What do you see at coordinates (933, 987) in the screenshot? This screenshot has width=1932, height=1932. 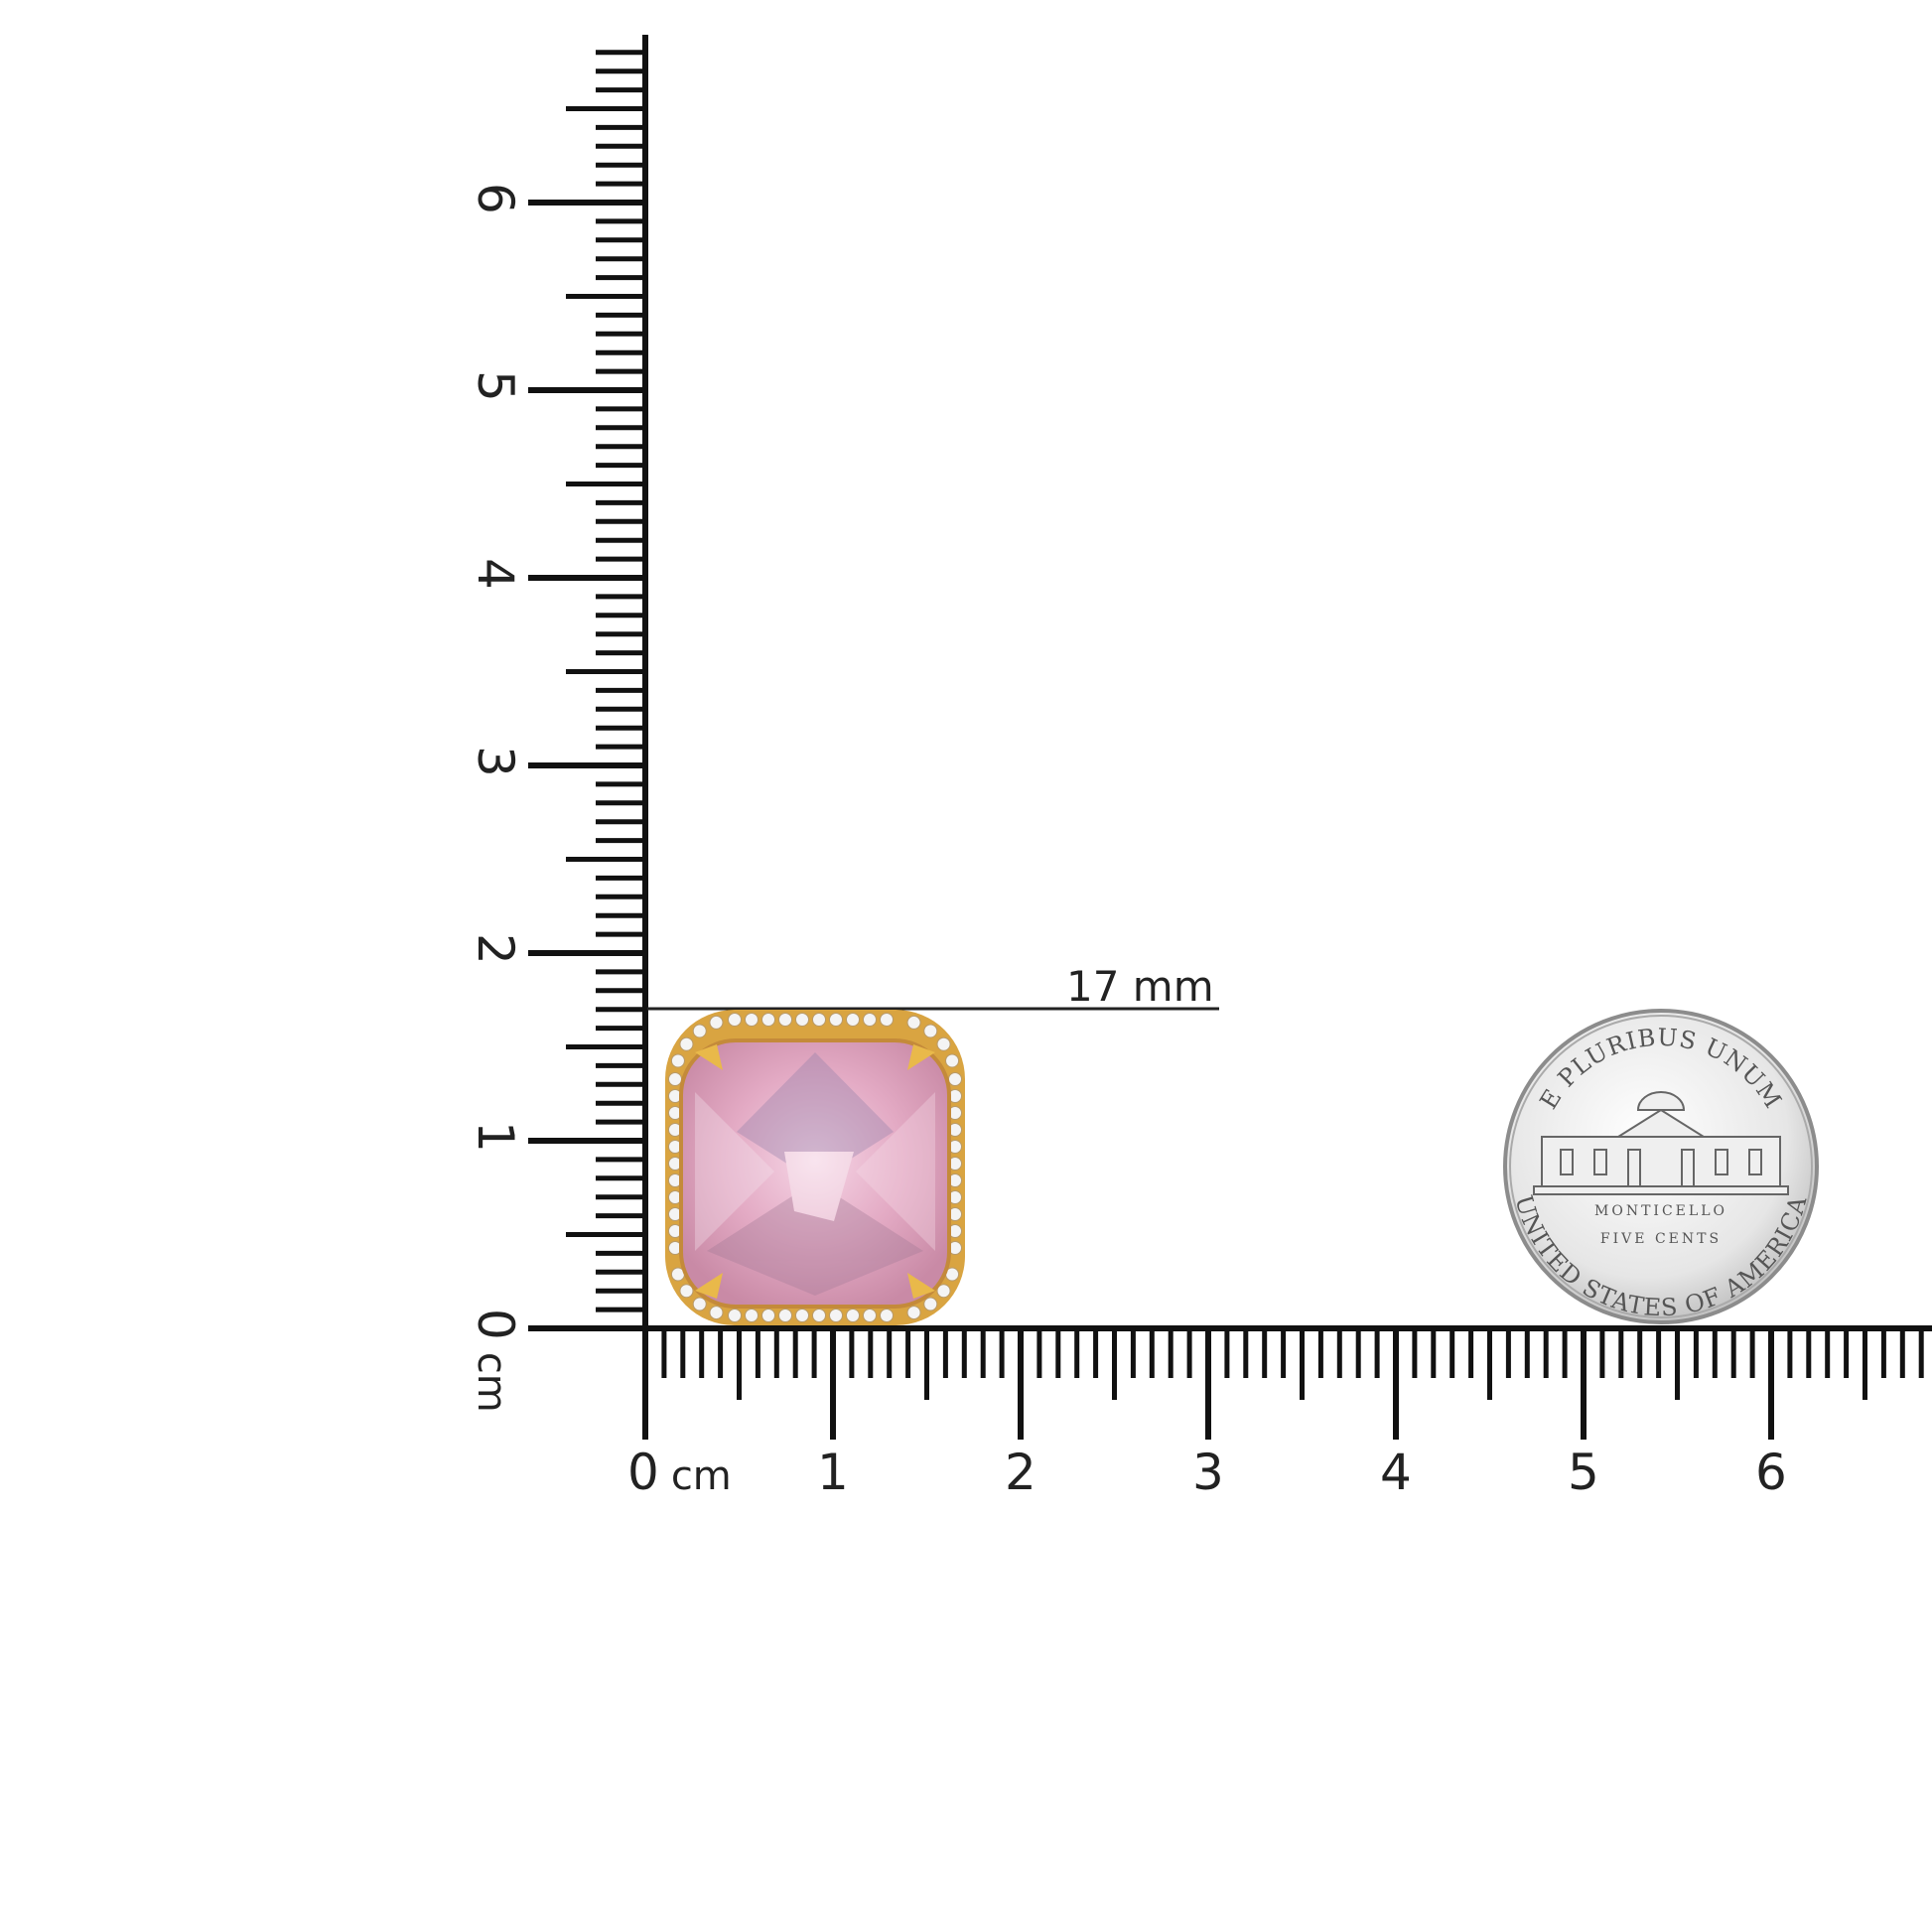 I see `dimension-marker: 17 mm` at bounding box center [933, 987].